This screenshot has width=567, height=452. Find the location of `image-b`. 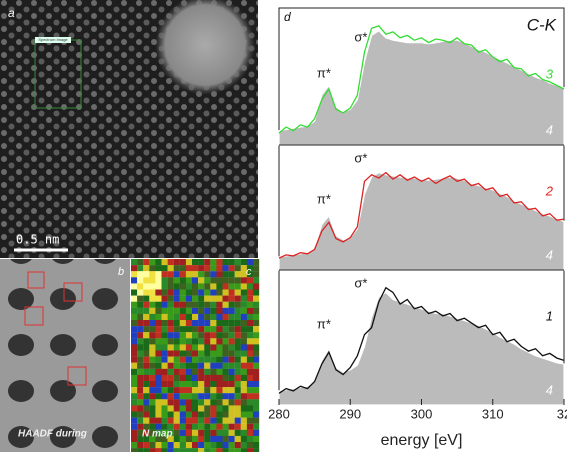

image-b is located at coordinates (65, 355).